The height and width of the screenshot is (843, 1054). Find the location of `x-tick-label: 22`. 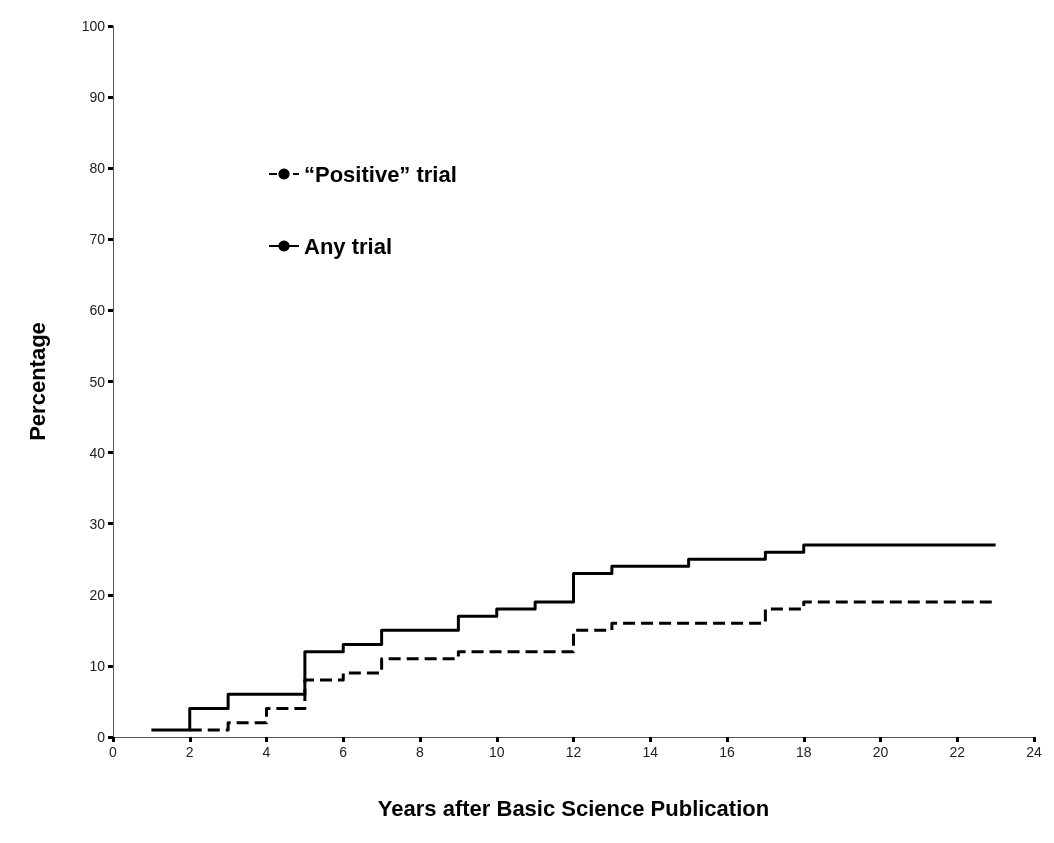

x-tick-label: 22 is located at coordinates (957, 752).